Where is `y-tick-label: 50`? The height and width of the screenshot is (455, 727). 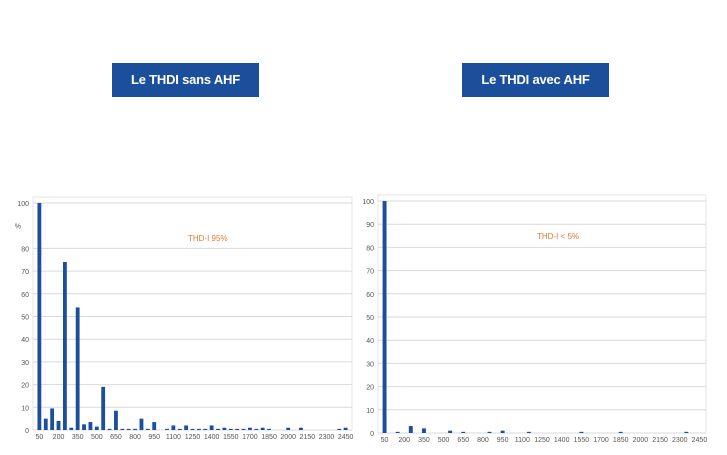
y-tick-label: 50 is located at coordinates (25, 318).